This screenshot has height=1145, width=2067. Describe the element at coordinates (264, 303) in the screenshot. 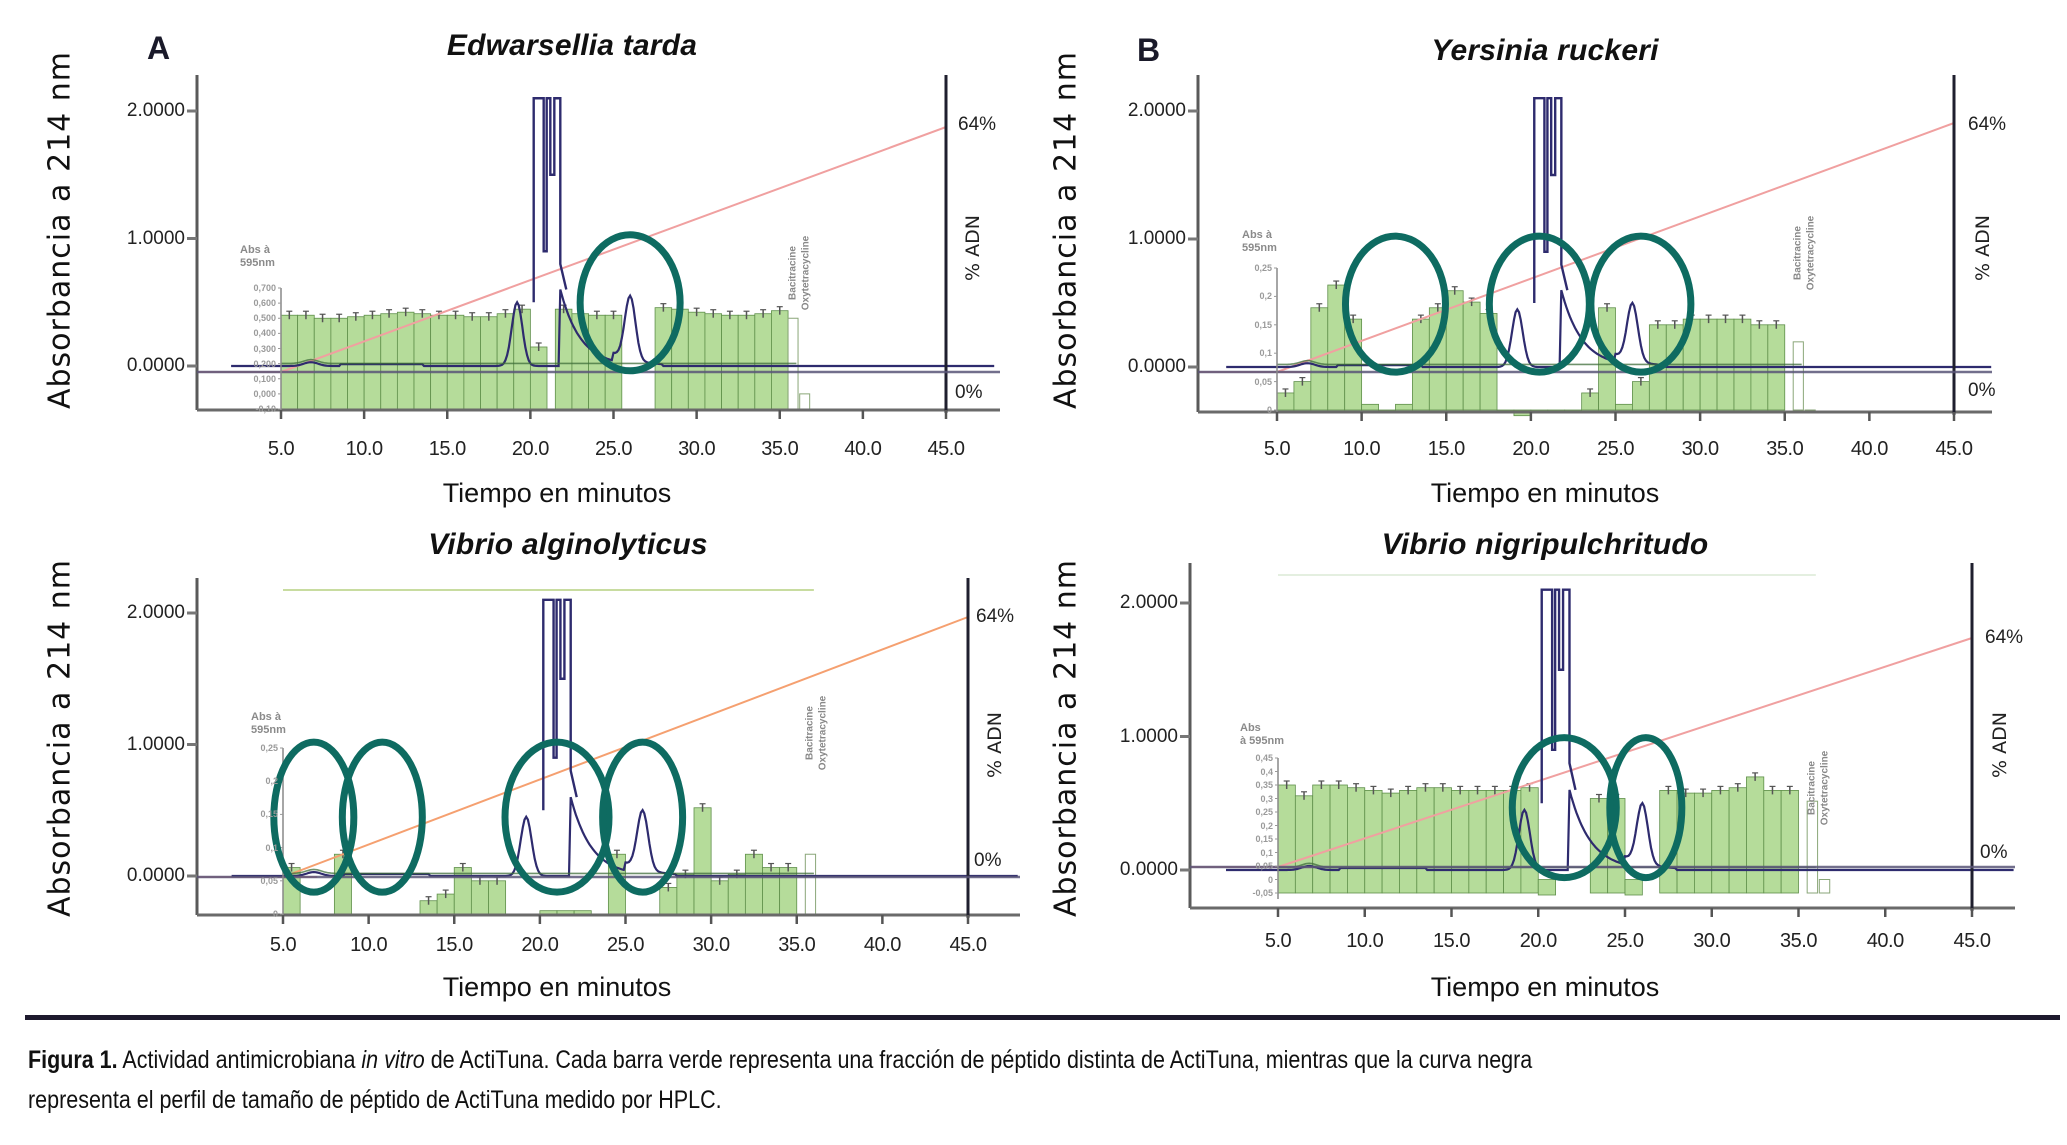

I see `secondary-tick-label: 0,600` at that location.